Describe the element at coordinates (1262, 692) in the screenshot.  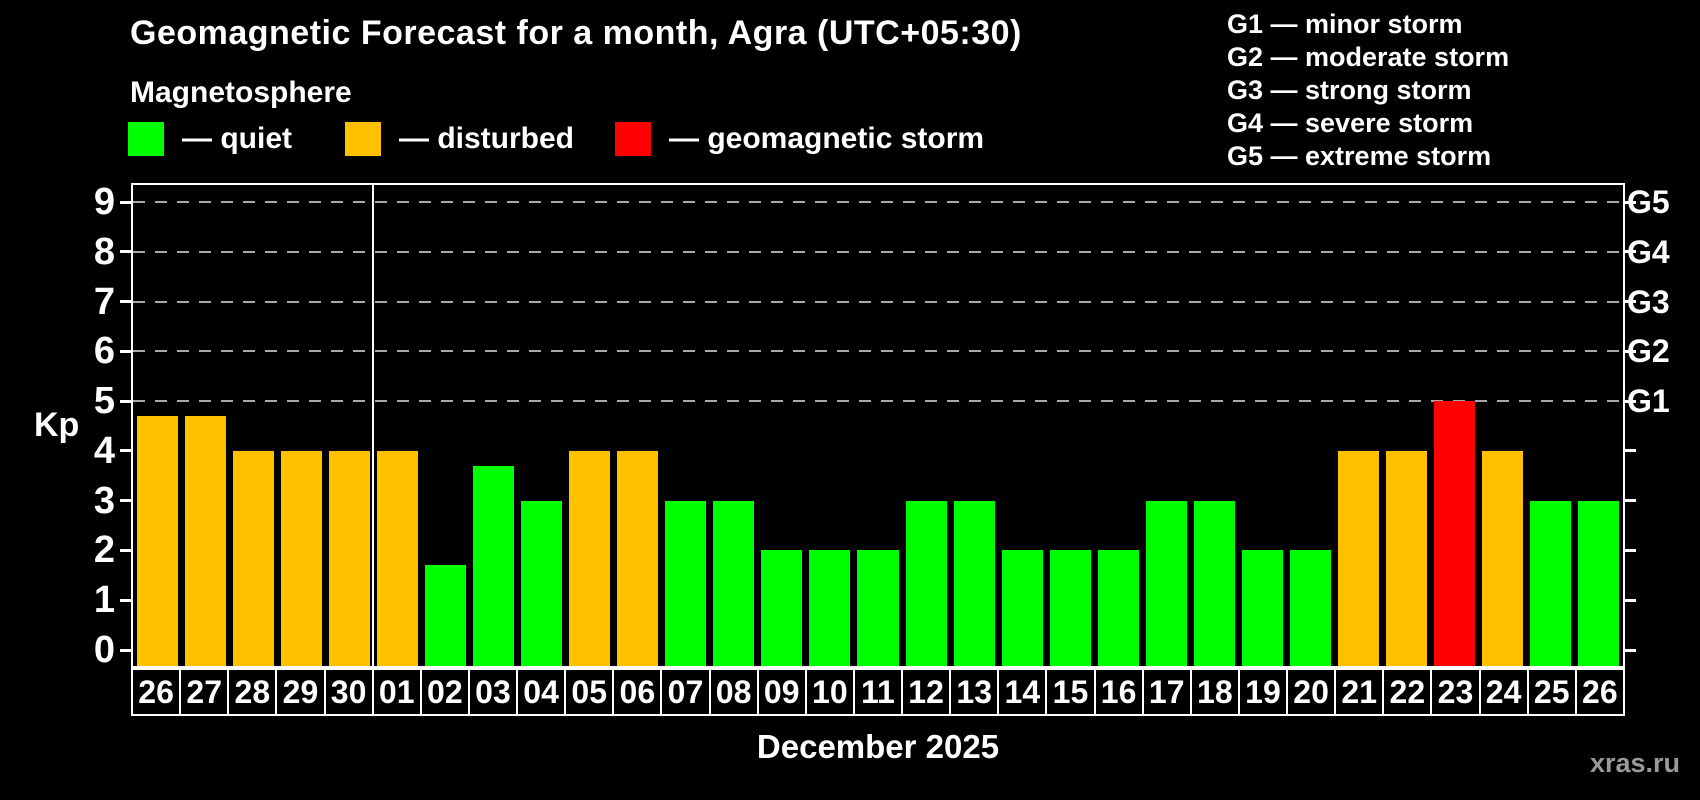
I see `day-label-23-19: 19` at that location.